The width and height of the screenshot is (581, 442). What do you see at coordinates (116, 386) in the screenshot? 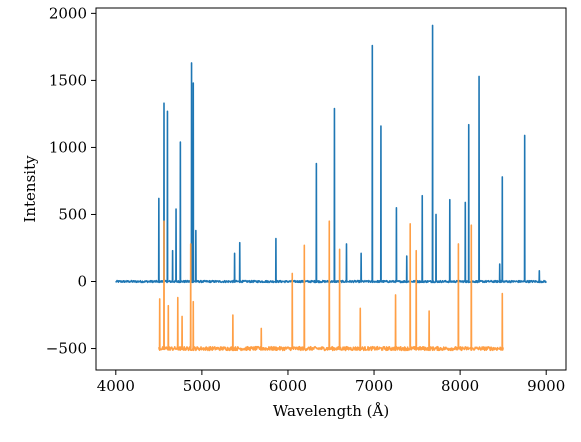
I see `x-tick-label: 4000` at bounding box center [116, 386].